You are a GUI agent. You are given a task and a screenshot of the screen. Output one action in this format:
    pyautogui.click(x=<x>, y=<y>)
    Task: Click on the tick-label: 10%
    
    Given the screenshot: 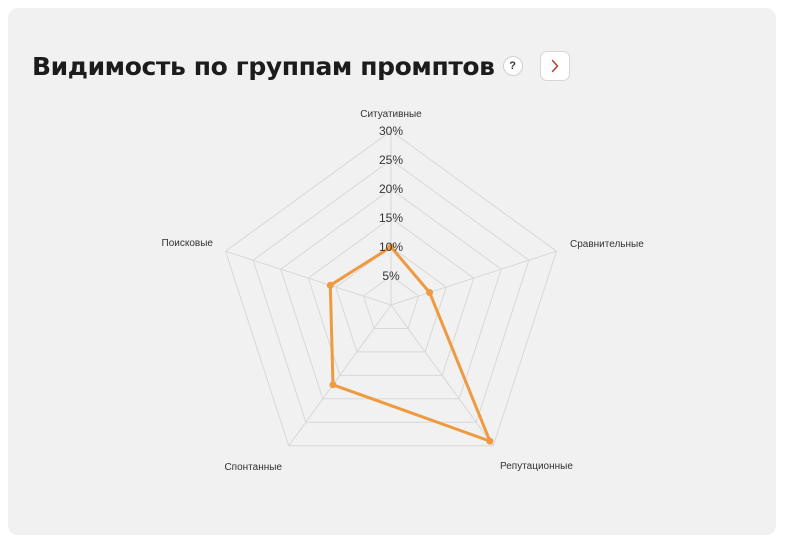 What is the action you would take?
    pyautogui.click(x=391, y=247)
    